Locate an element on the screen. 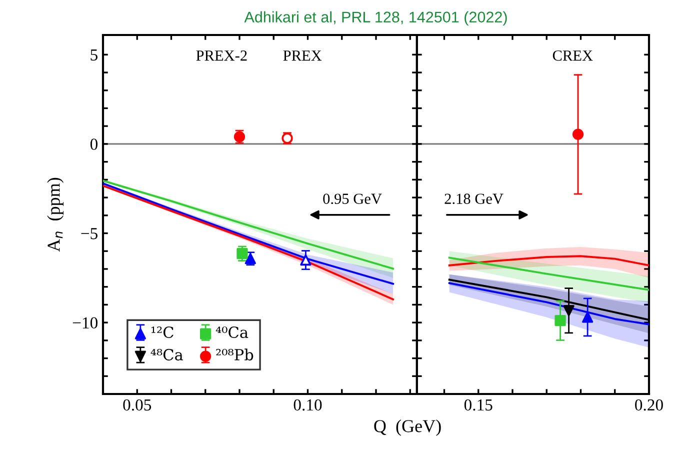 The image size is (679, 451). x-tick-label: 0.05 is located at coordinates (137, 405).